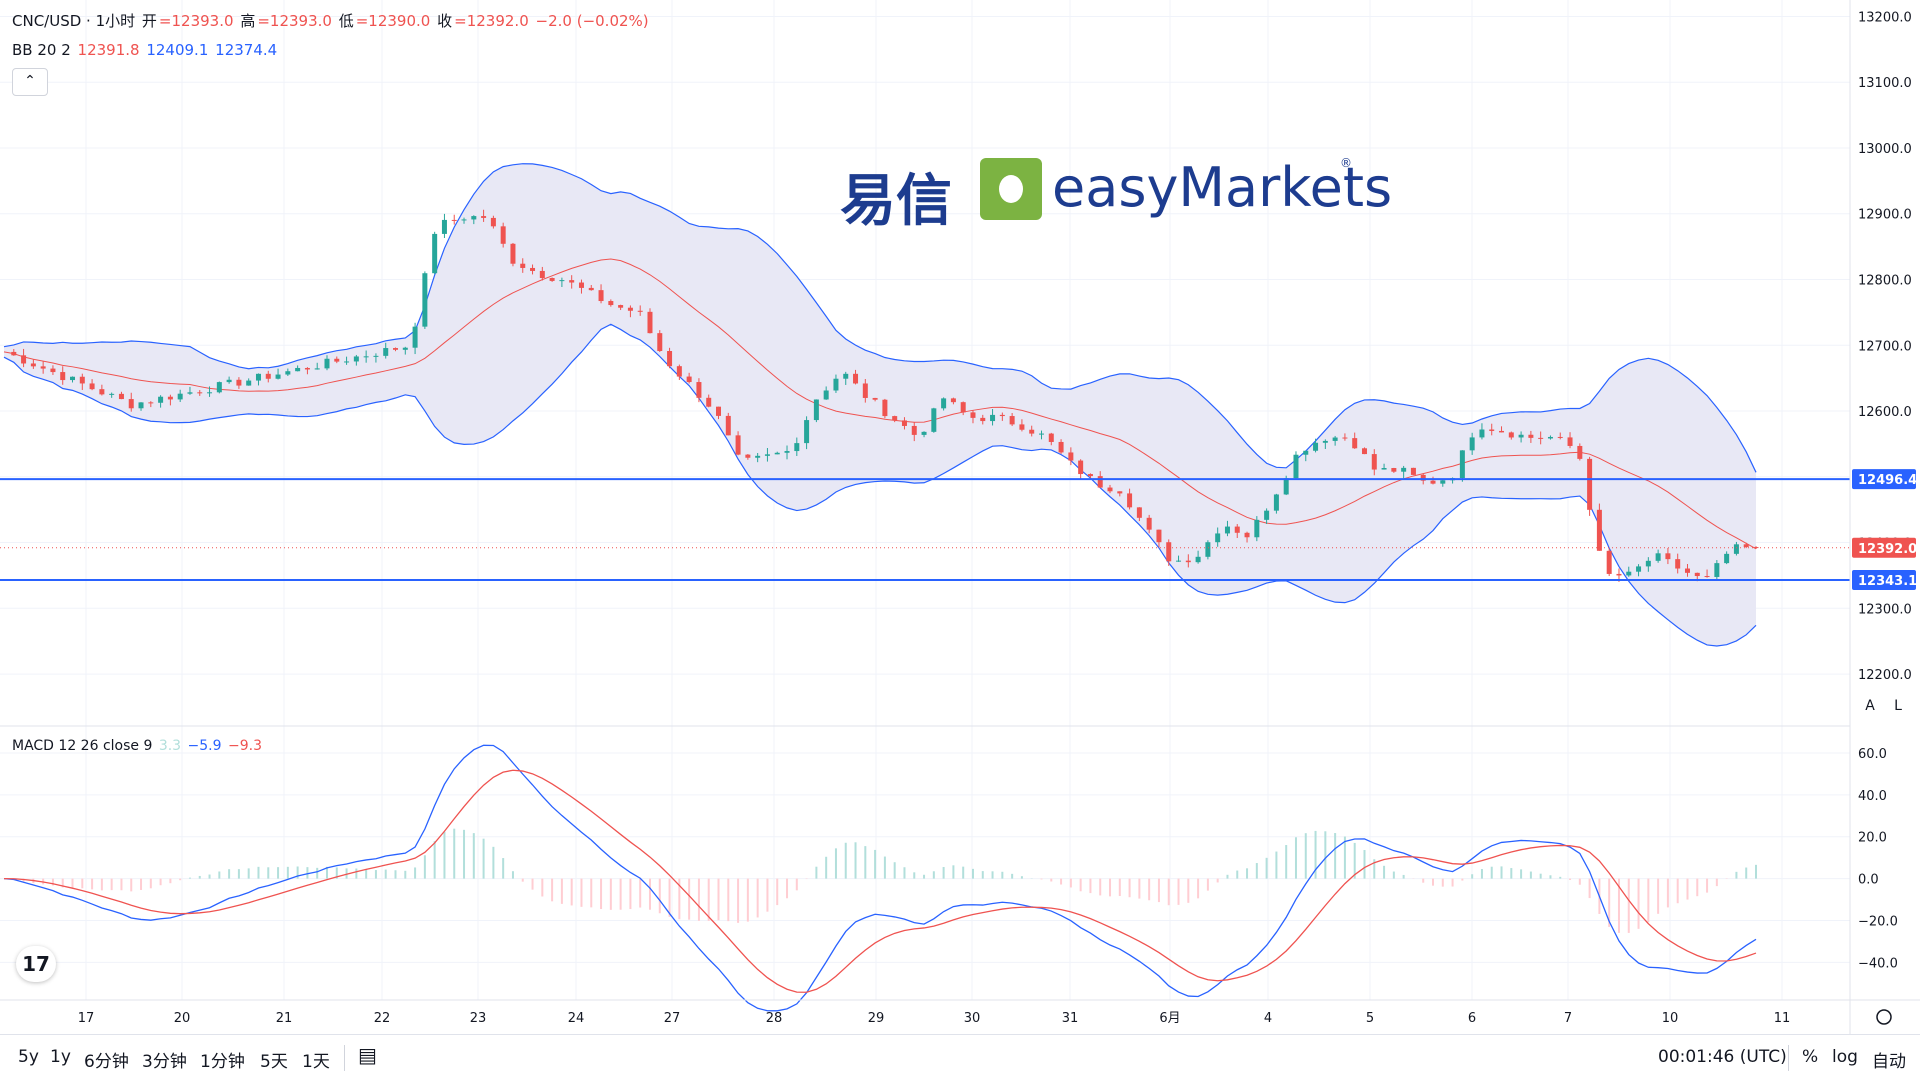 This screenshot has width=1920, height=1081. Describe the element at coordinates (1870, 706) in the screenshot. I see `auto-scale-button: A` at that location.